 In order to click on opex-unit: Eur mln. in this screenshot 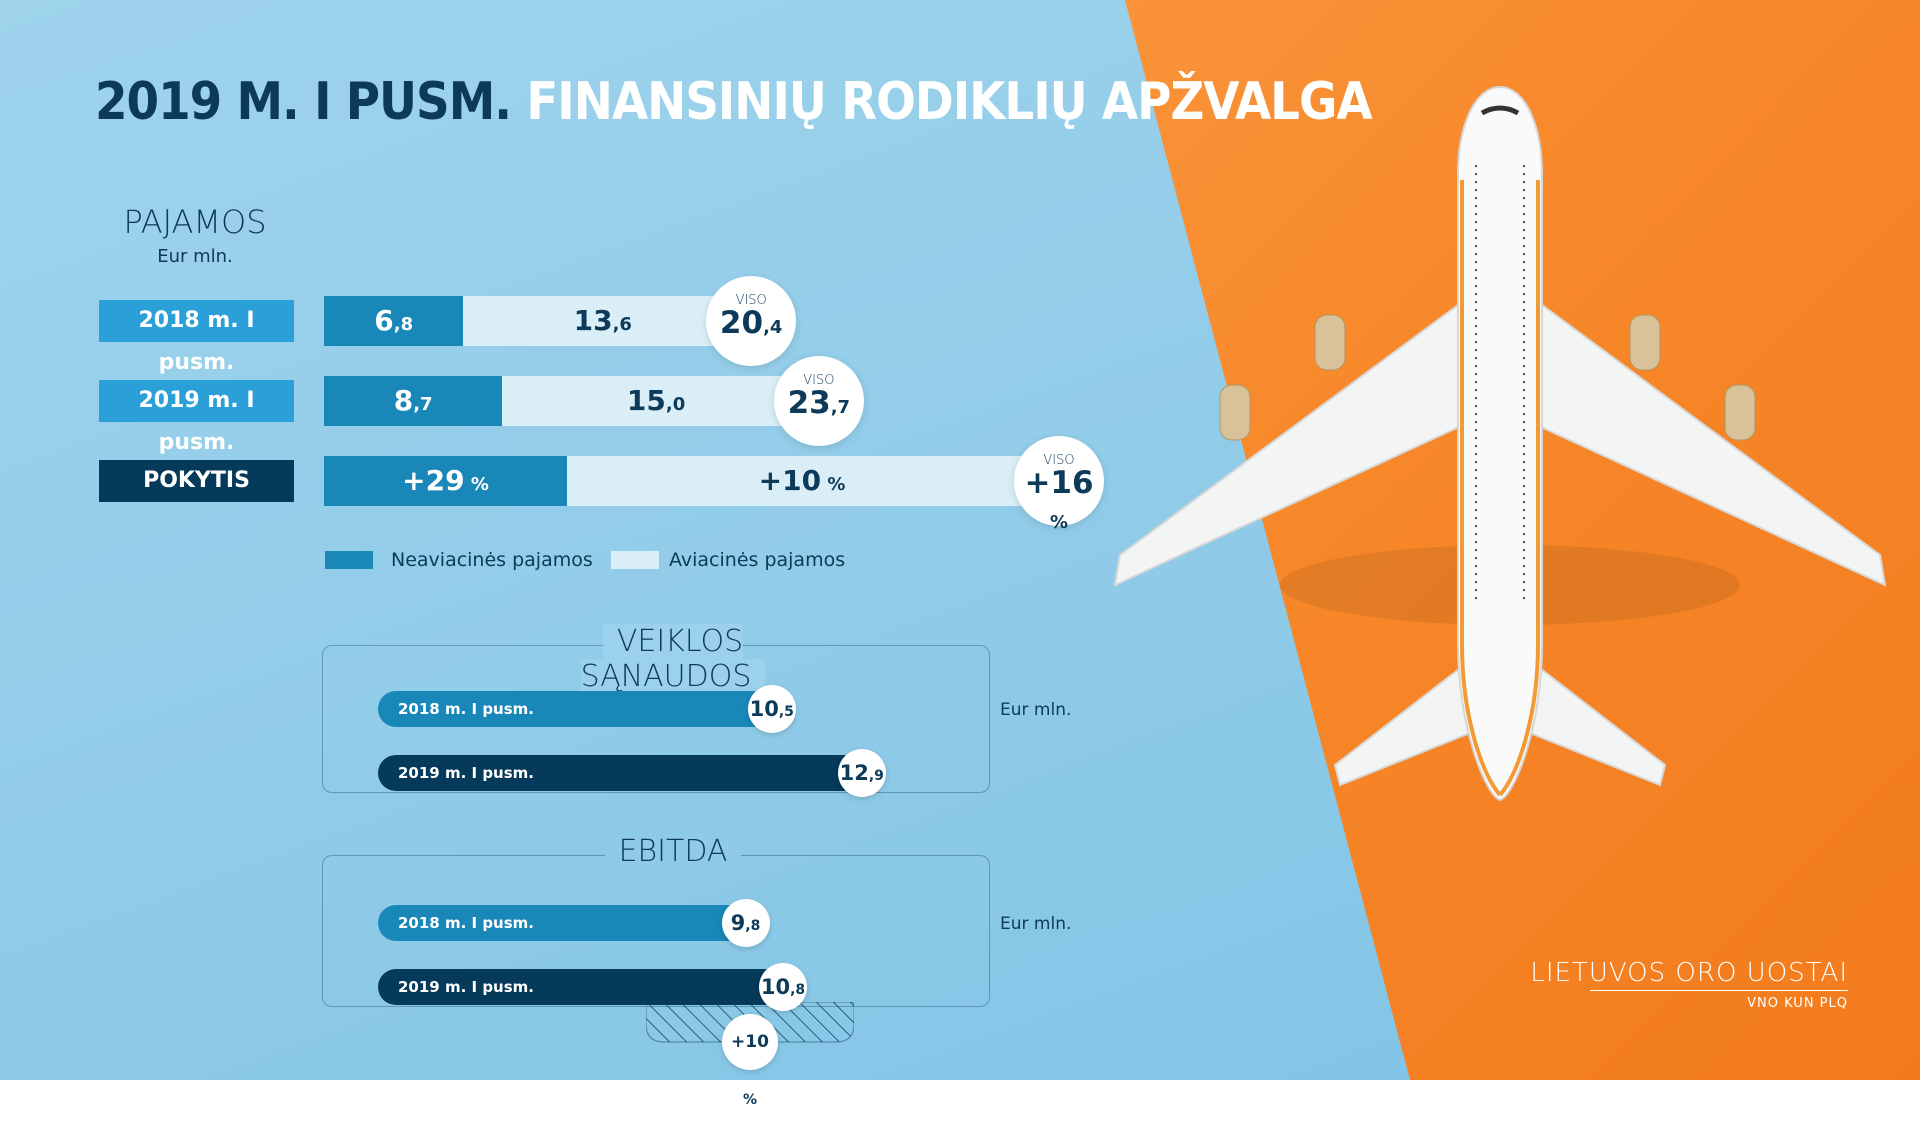, I will do `click(1036, 710)`.